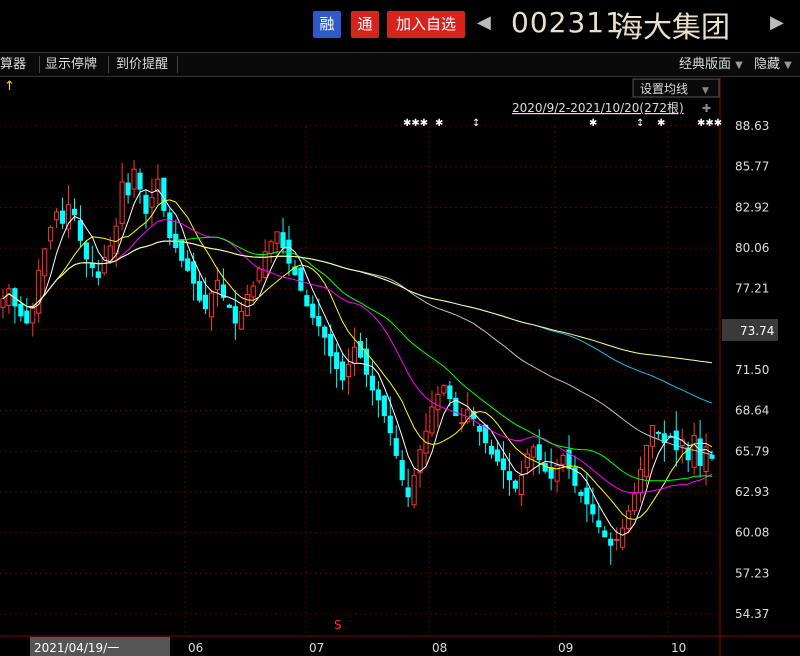 This screenshot has width=800, height=656. What do you see at coordinates (100, 646) in the screenshot?
I see `date-cursor-box` at bounding box center [100, 646].